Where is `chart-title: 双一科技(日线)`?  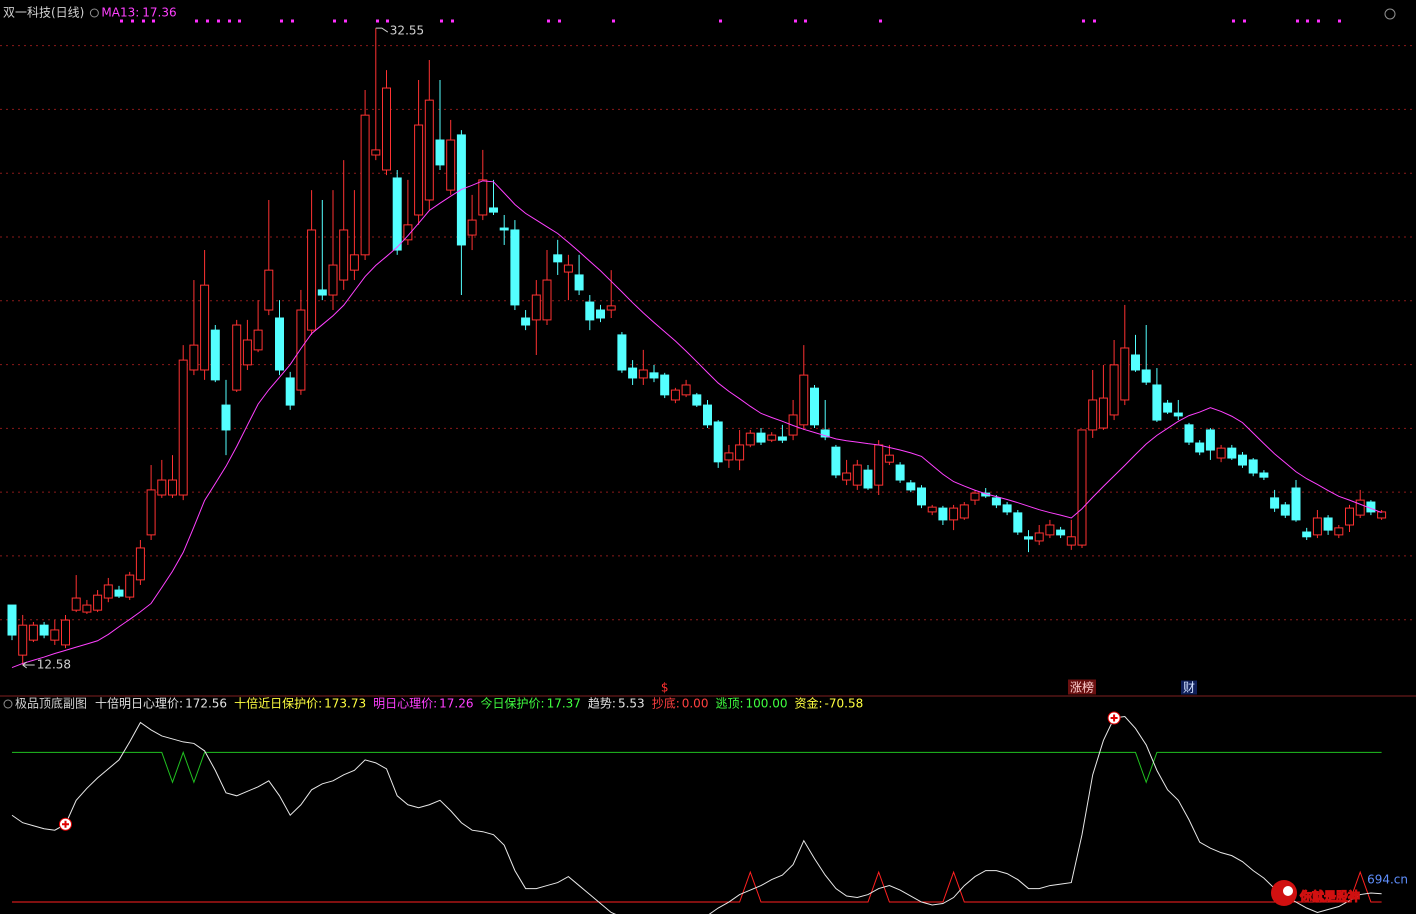 chart-title: 双一科技(日线) is located at coordinates (43, 13).